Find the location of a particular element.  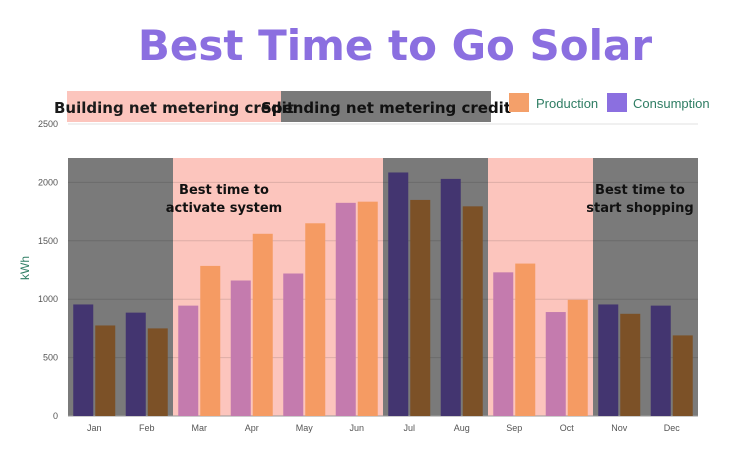

bar-consumption-jan is located at coordinates (83, 360).